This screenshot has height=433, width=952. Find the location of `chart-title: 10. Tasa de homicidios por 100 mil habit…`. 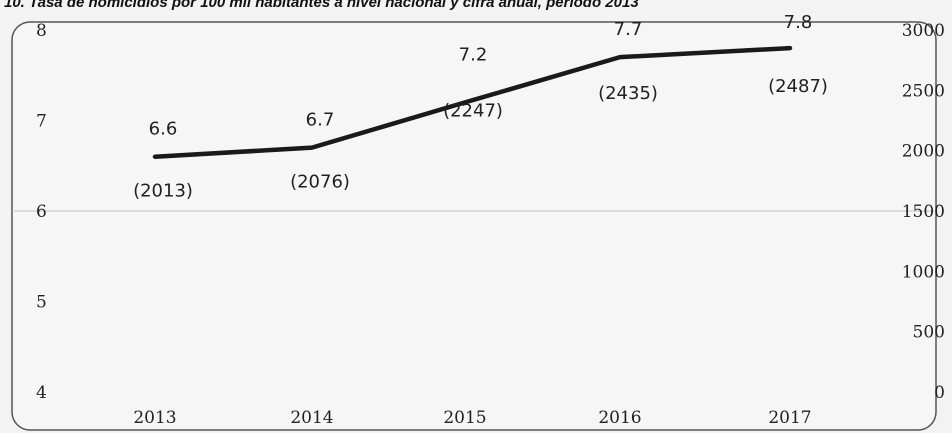

chart-title: 10. Tasa de homicidios por 100 mil habit… is located at coordinates (321, 5).